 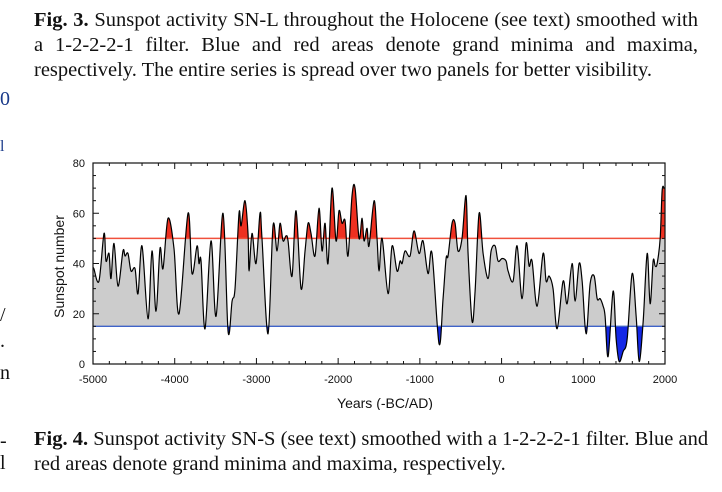 I want to click on grand-maxima-fill, so click(x=384, y=211).